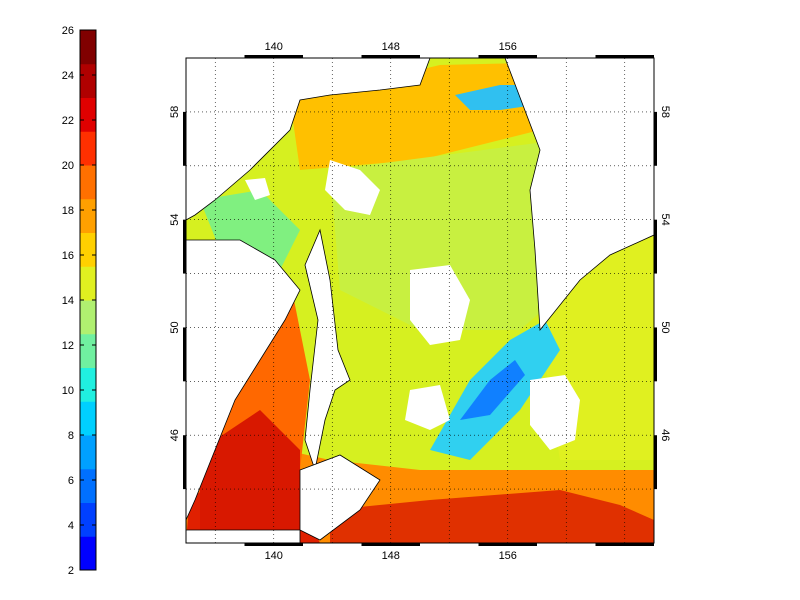 The width and height of the screenshot is (800, 600). Describe the element at coordinates (71, 481) in the screenshot. I see `colorbar-tick-label: 6` at that location.